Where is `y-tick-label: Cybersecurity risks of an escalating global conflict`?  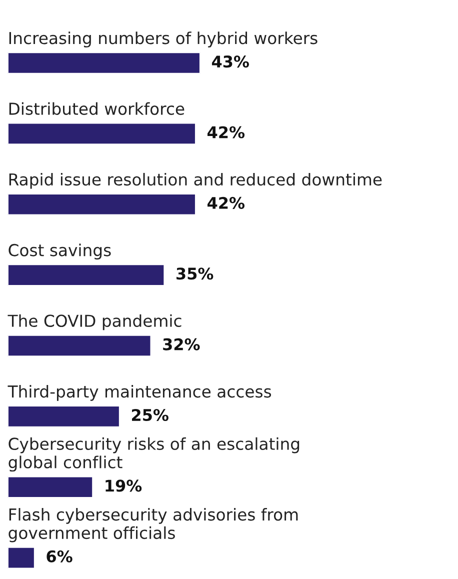 y-tick-label: Cybersecurity risks of an escalating global conflict is located at coordinates (154, 454).